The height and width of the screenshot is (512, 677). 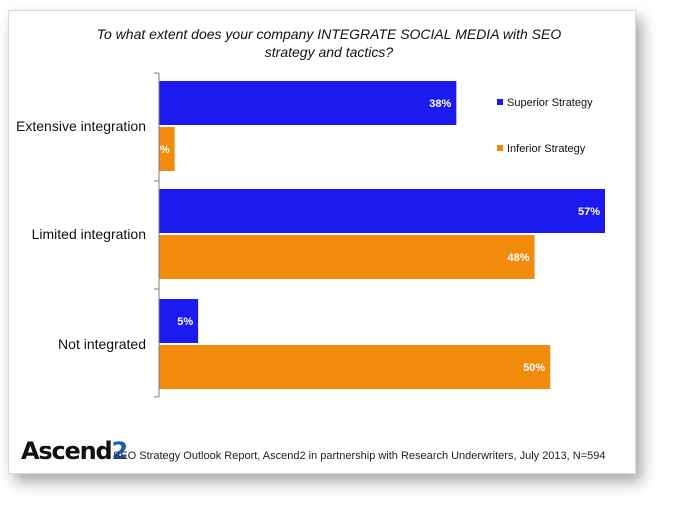 I want to click on data-label-extensive-integration-inferior-strategy: 2%, so click(x=162, y=150).